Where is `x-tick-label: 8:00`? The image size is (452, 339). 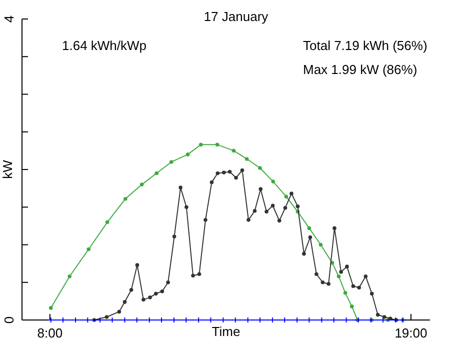
x-tick-label: 8:00 is located at coordinates (50, 332).